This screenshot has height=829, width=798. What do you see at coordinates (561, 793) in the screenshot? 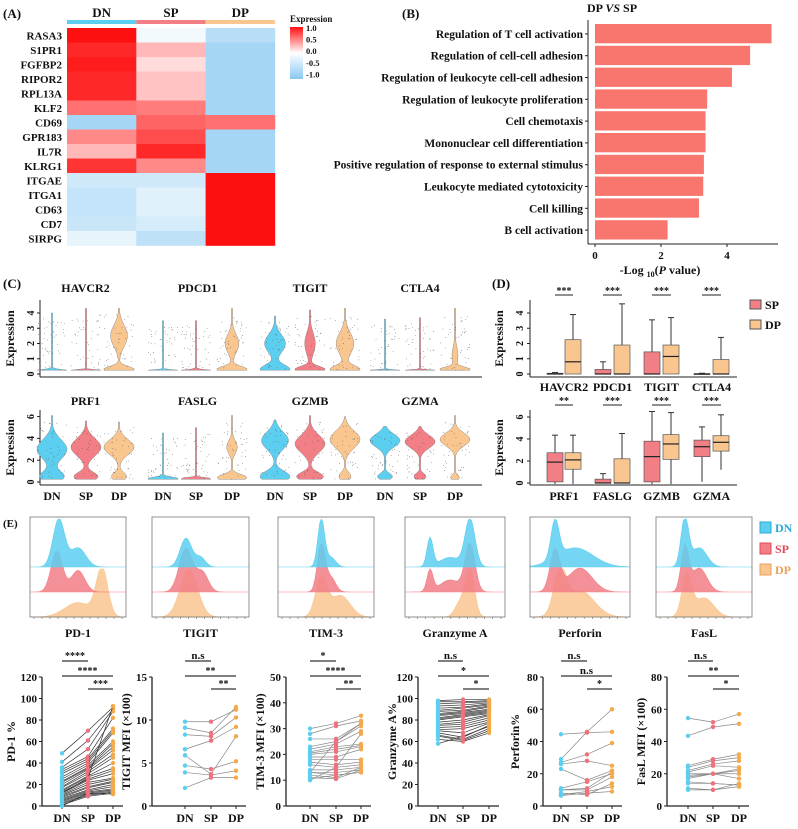
I see `data-point-dn` at bounding box center [561, 793].